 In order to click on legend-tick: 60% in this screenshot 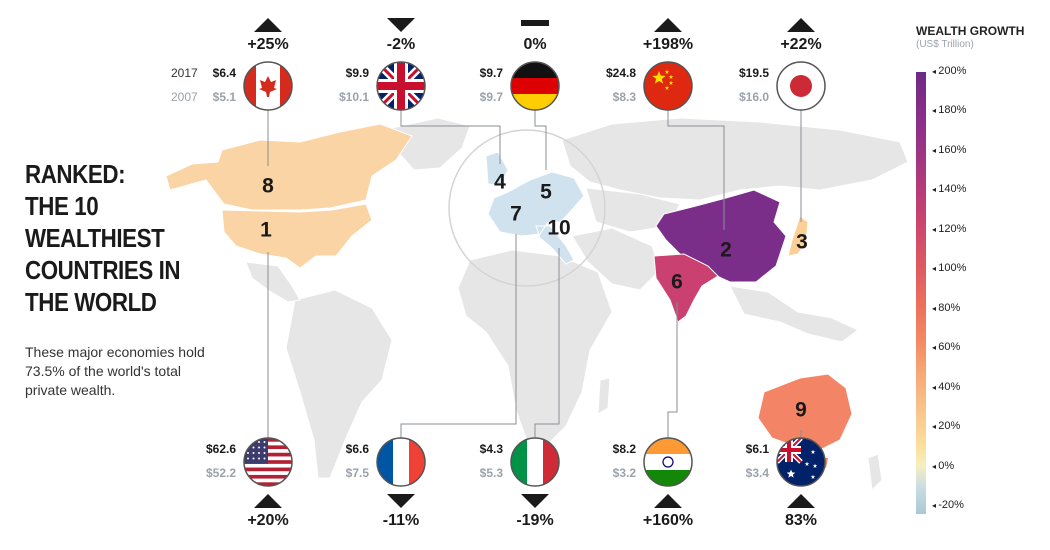, I will do `click(946, 347)`.